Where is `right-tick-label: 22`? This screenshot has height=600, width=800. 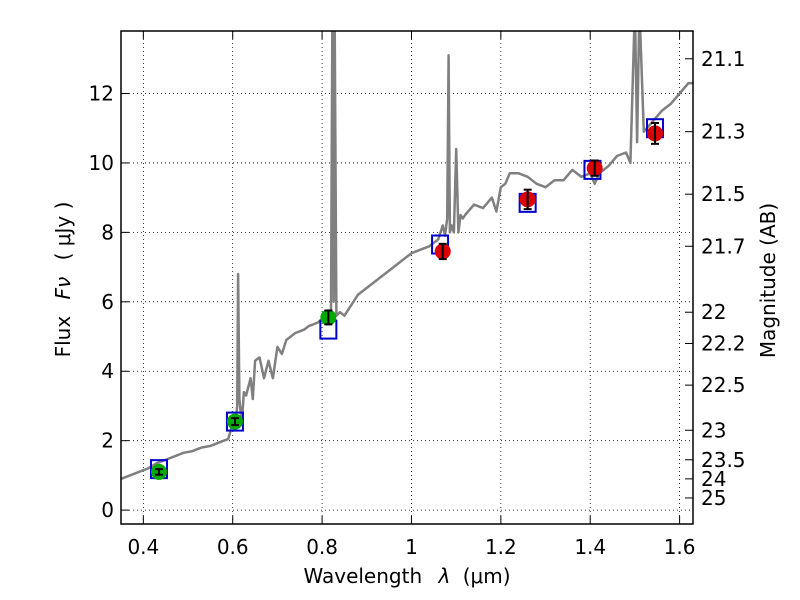 right-tick-label: 22 is located at coordinates (713, 312).